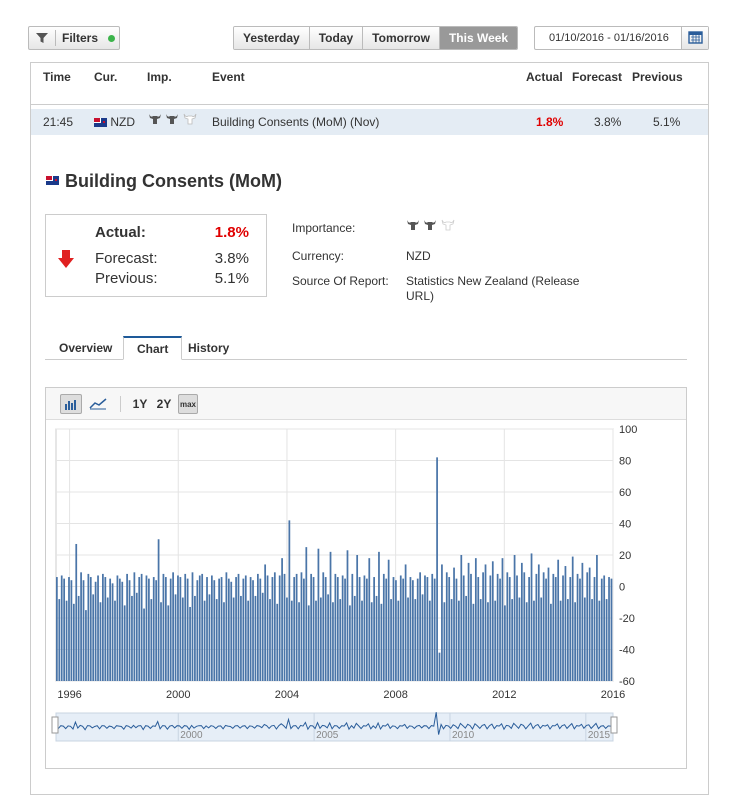 This screenshot has width=739, height=810. What do you see at coordinates (272, 38) in the screenshot?
I see `period-yesterday: Yesterday` at bounding box center [272, 38].